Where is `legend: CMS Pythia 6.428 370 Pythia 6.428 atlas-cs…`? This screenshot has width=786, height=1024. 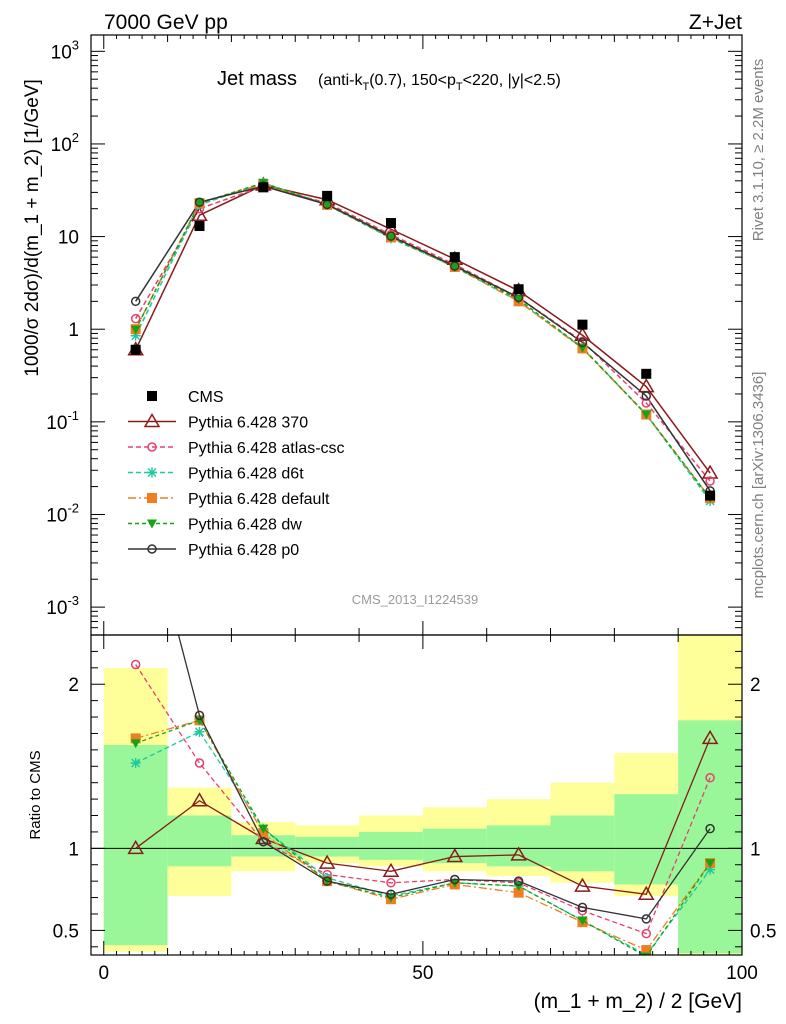
legend: CMS Pythia 6.428 370 Pythia 6.428 atlas-cs… is located at coordinates (236, 474).